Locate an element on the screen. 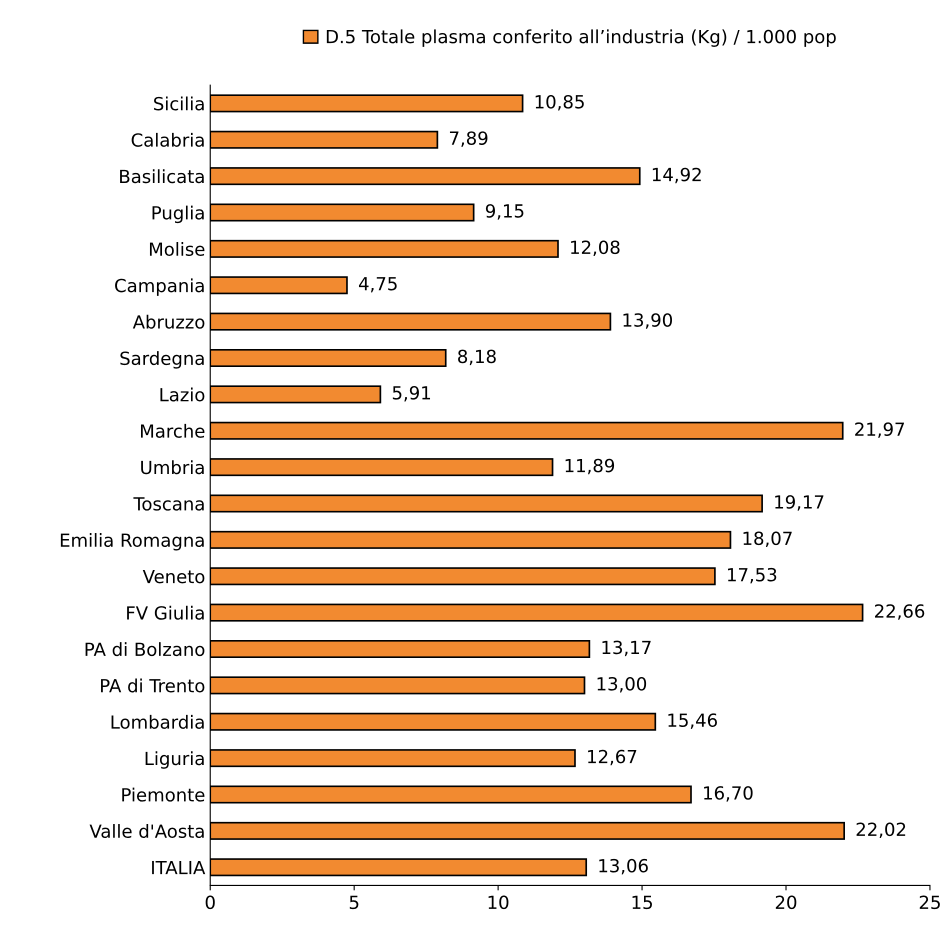  y-tick-label: Toscana is located at coordinates (168, 504).